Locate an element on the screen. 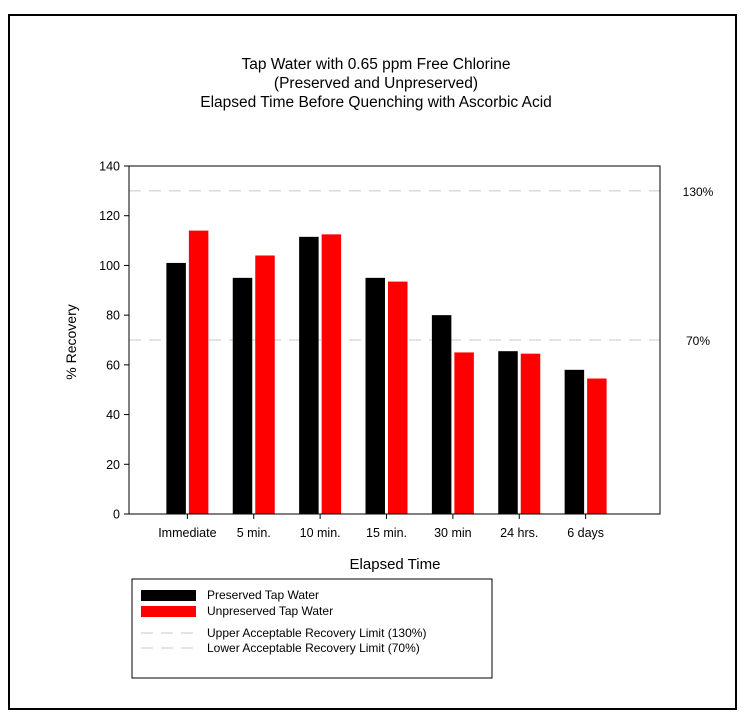 The height and width of the screenshot is (721, 749). y-ticks-group: 0 20 40 60 80 100 120 140 is located at coordinates (114, 341).